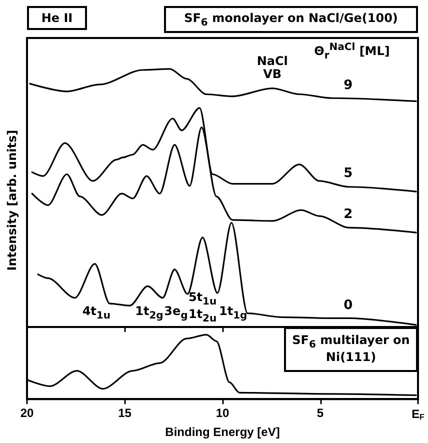 Image resolution: width=428 pixels, height=443 pixels. Describe the element at coordinates (352, 52) in the screenshot. I see `legend-title: Θ$_{r}$$^{NaCl}$ [ML]` at that location.